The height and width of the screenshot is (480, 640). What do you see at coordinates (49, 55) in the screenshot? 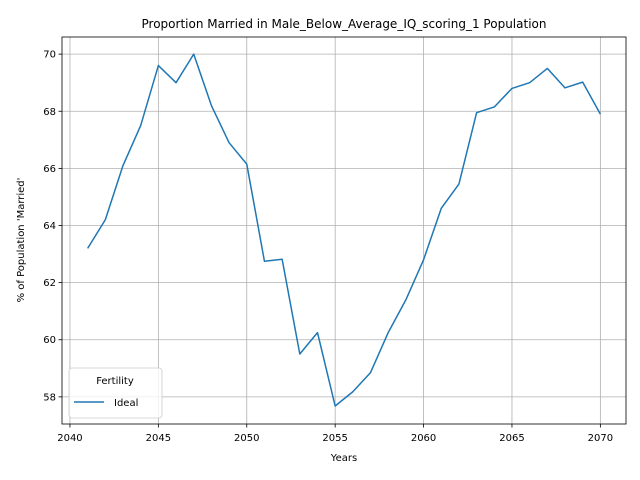
I see `y-tick-label: 70` at bounding box center [49, 55].